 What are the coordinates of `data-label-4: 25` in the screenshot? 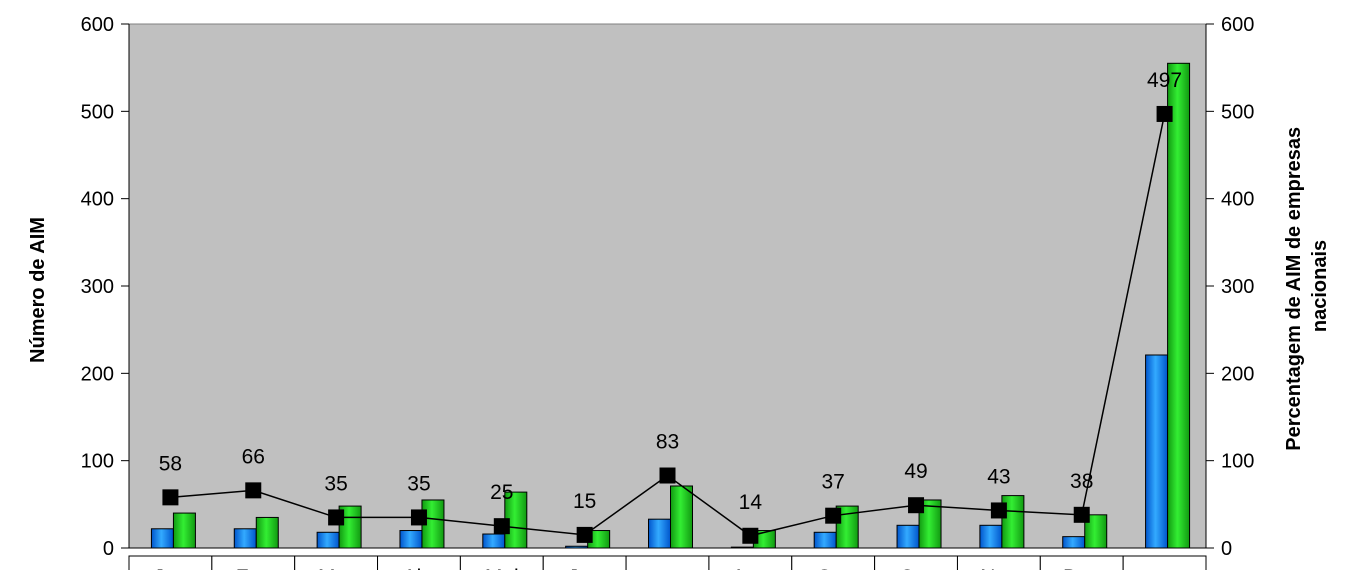 It's located at (501, 492).